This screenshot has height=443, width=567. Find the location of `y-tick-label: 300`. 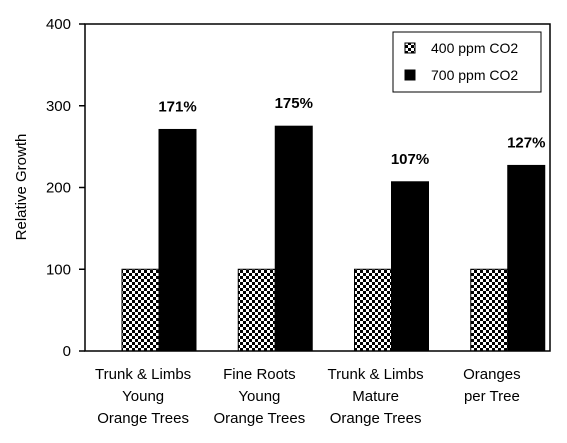

y-tick-label: 300 is located at coordinates (58, 106).